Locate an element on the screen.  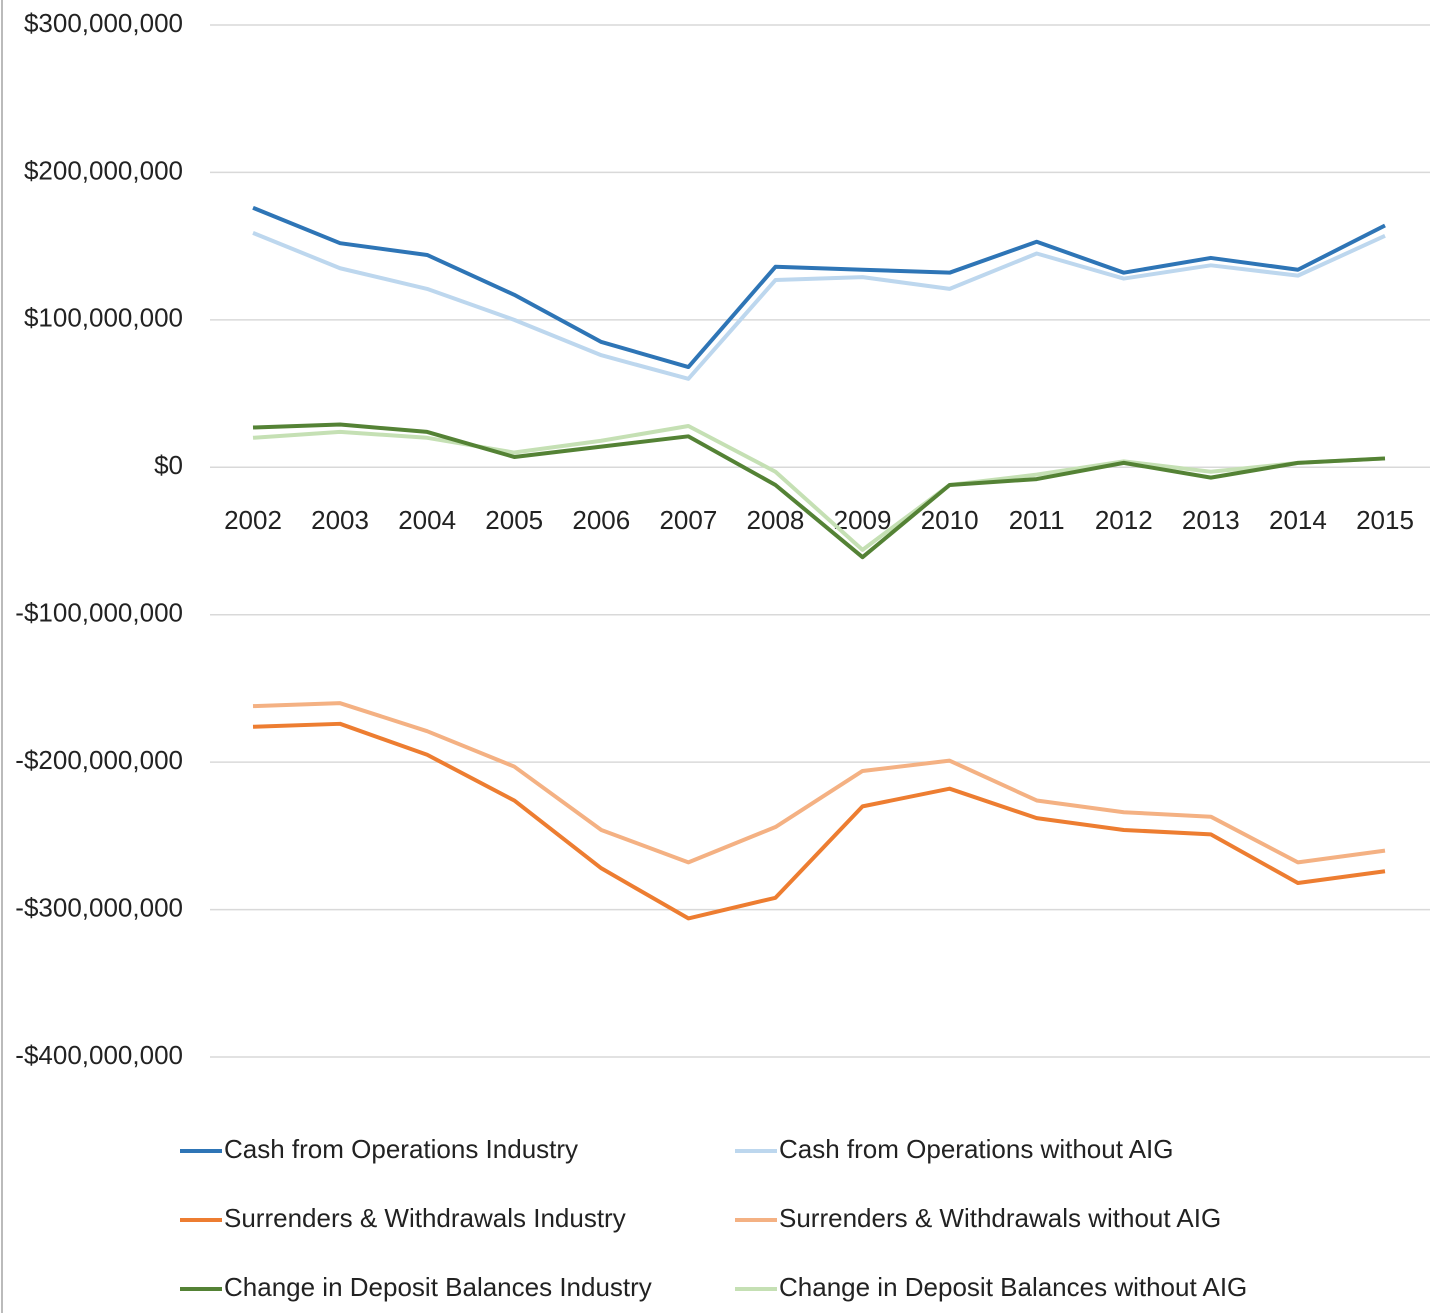
x-tick-label: 2011 is located at coordinates (1037, 520).